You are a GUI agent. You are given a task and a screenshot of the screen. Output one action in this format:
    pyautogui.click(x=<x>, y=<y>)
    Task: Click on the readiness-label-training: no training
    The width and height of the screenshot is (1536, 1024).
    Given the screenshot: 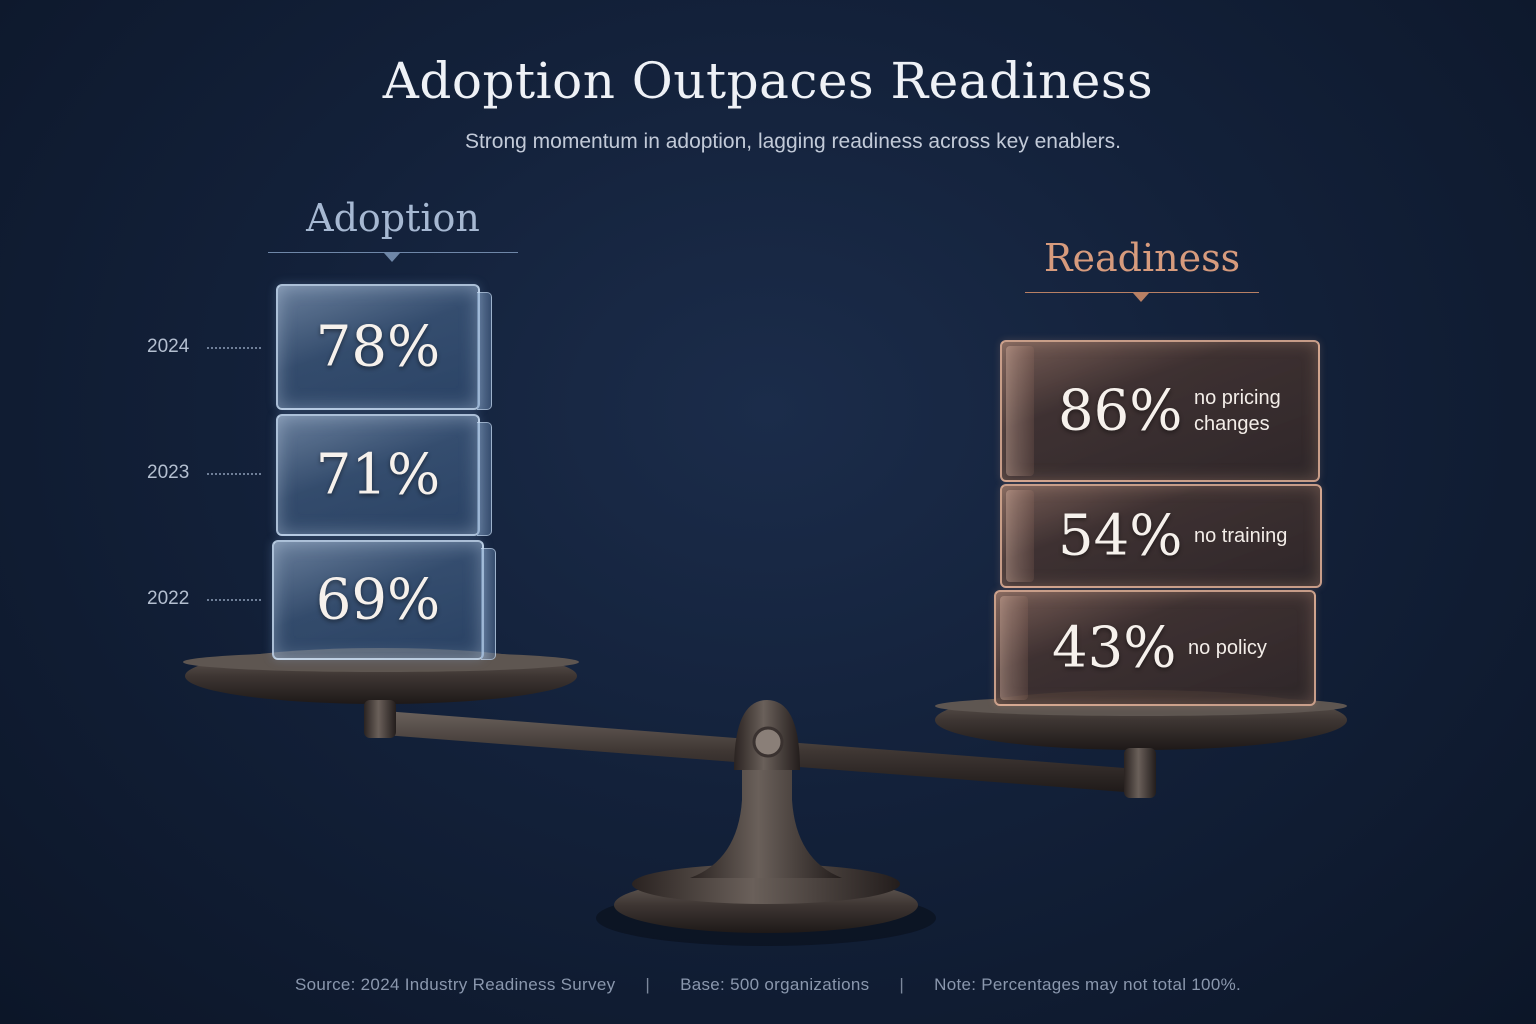 What is the action you would take?
    pyautogui.click(x=1241, y=536)
    